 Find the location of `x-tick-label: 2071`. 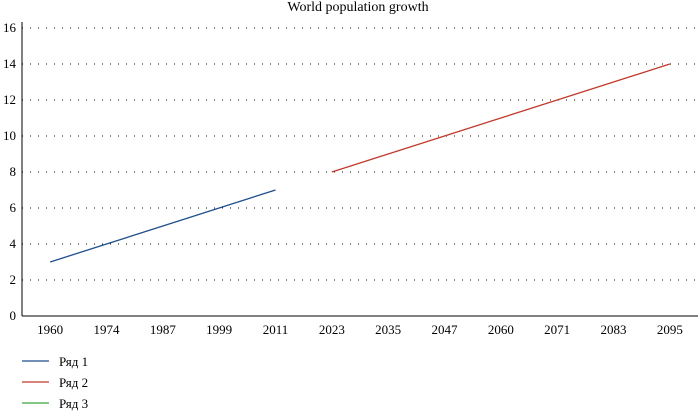

x-tick-label: 2071 is located at coordinates (557, 329).